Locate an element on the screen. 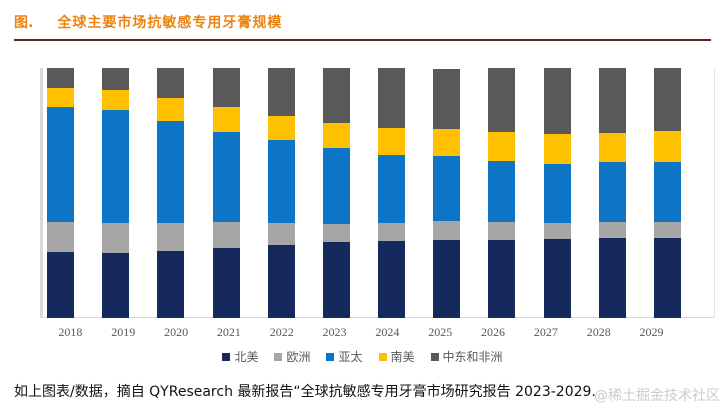 The image size is (725, 413). watermark: @稀土掘金技术社区 is located at coordinates (657, 396).